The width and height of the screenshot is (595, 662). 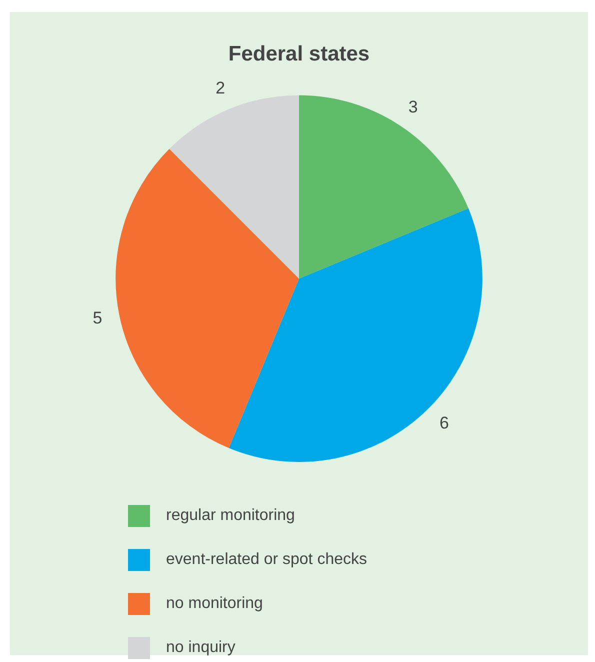 What do you see at coordinates (214, 604) in the screenshot?
I see `legend-label: no monitoring` at bounding box center [214, 604].